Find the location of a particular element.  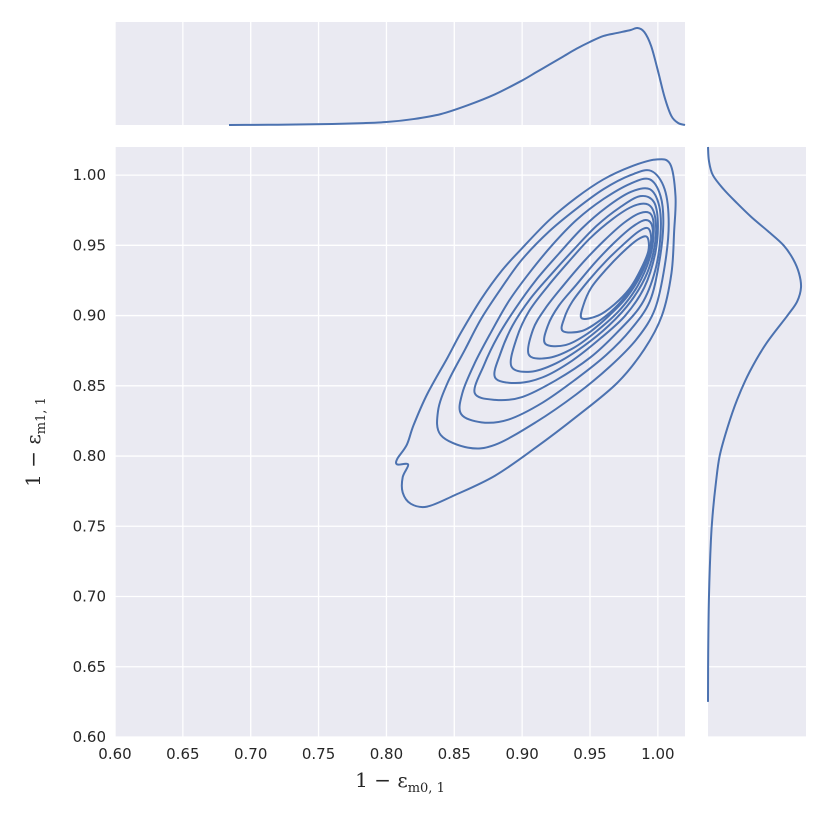

marginal-y-panel is located at coordinates (756, 442).